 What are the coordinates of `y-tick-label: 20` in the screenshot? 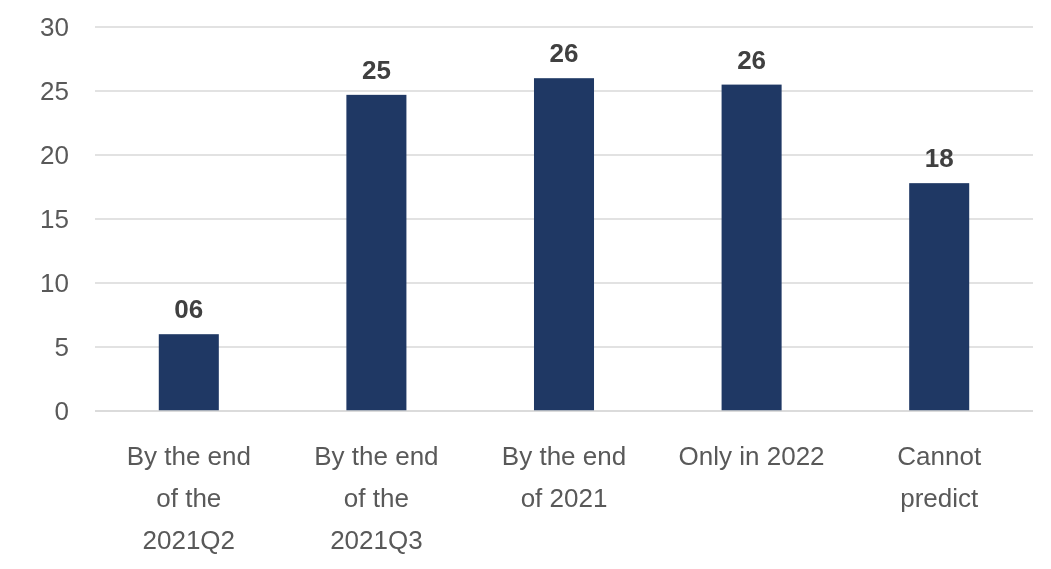 It's located at (54, 155).